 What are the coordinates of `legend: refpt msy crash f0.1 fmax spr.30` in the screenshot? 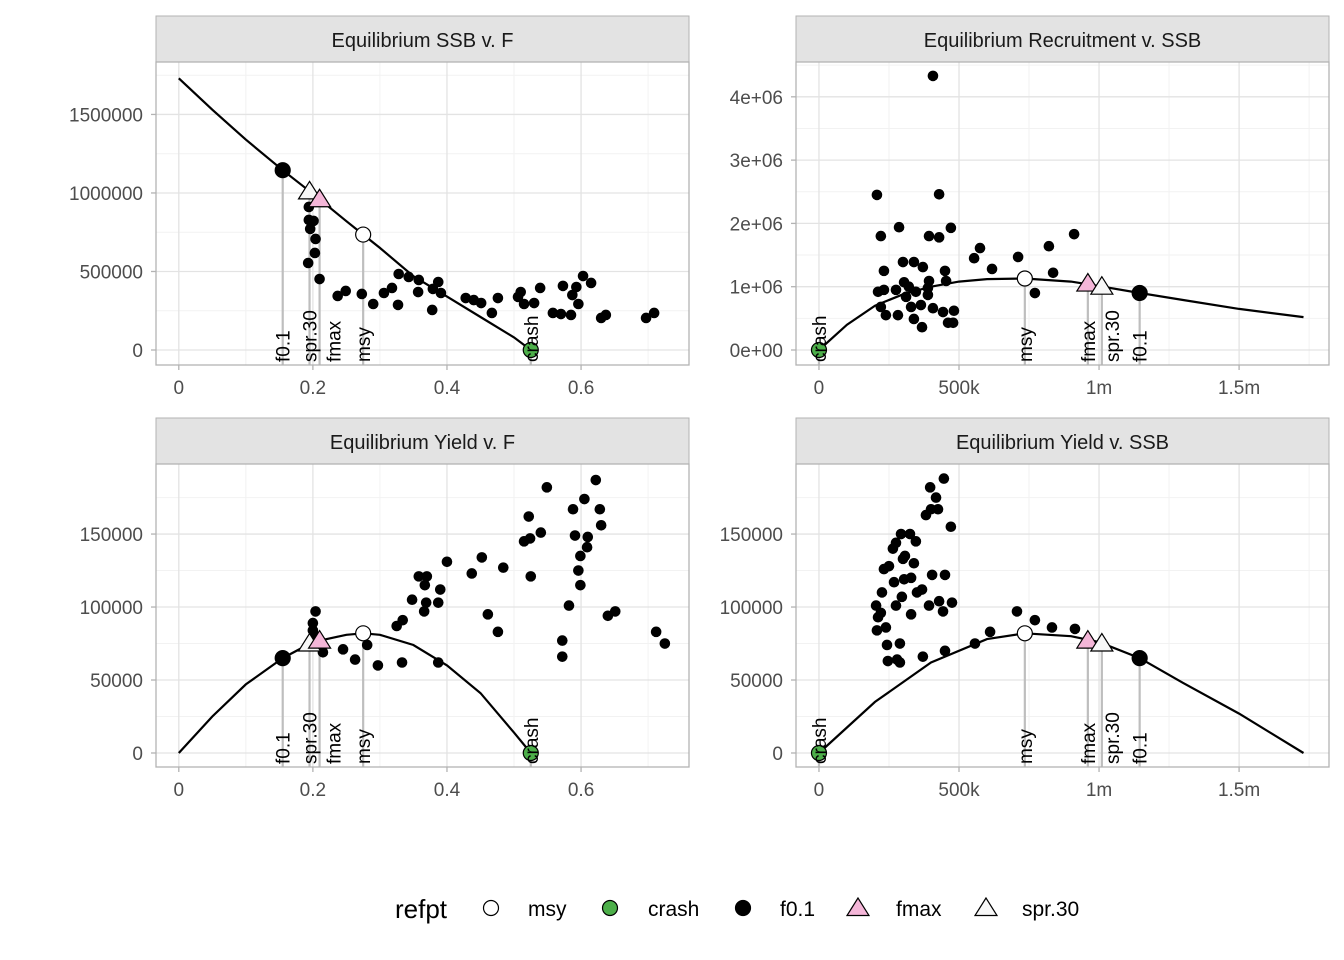 It's located at (737, 909).